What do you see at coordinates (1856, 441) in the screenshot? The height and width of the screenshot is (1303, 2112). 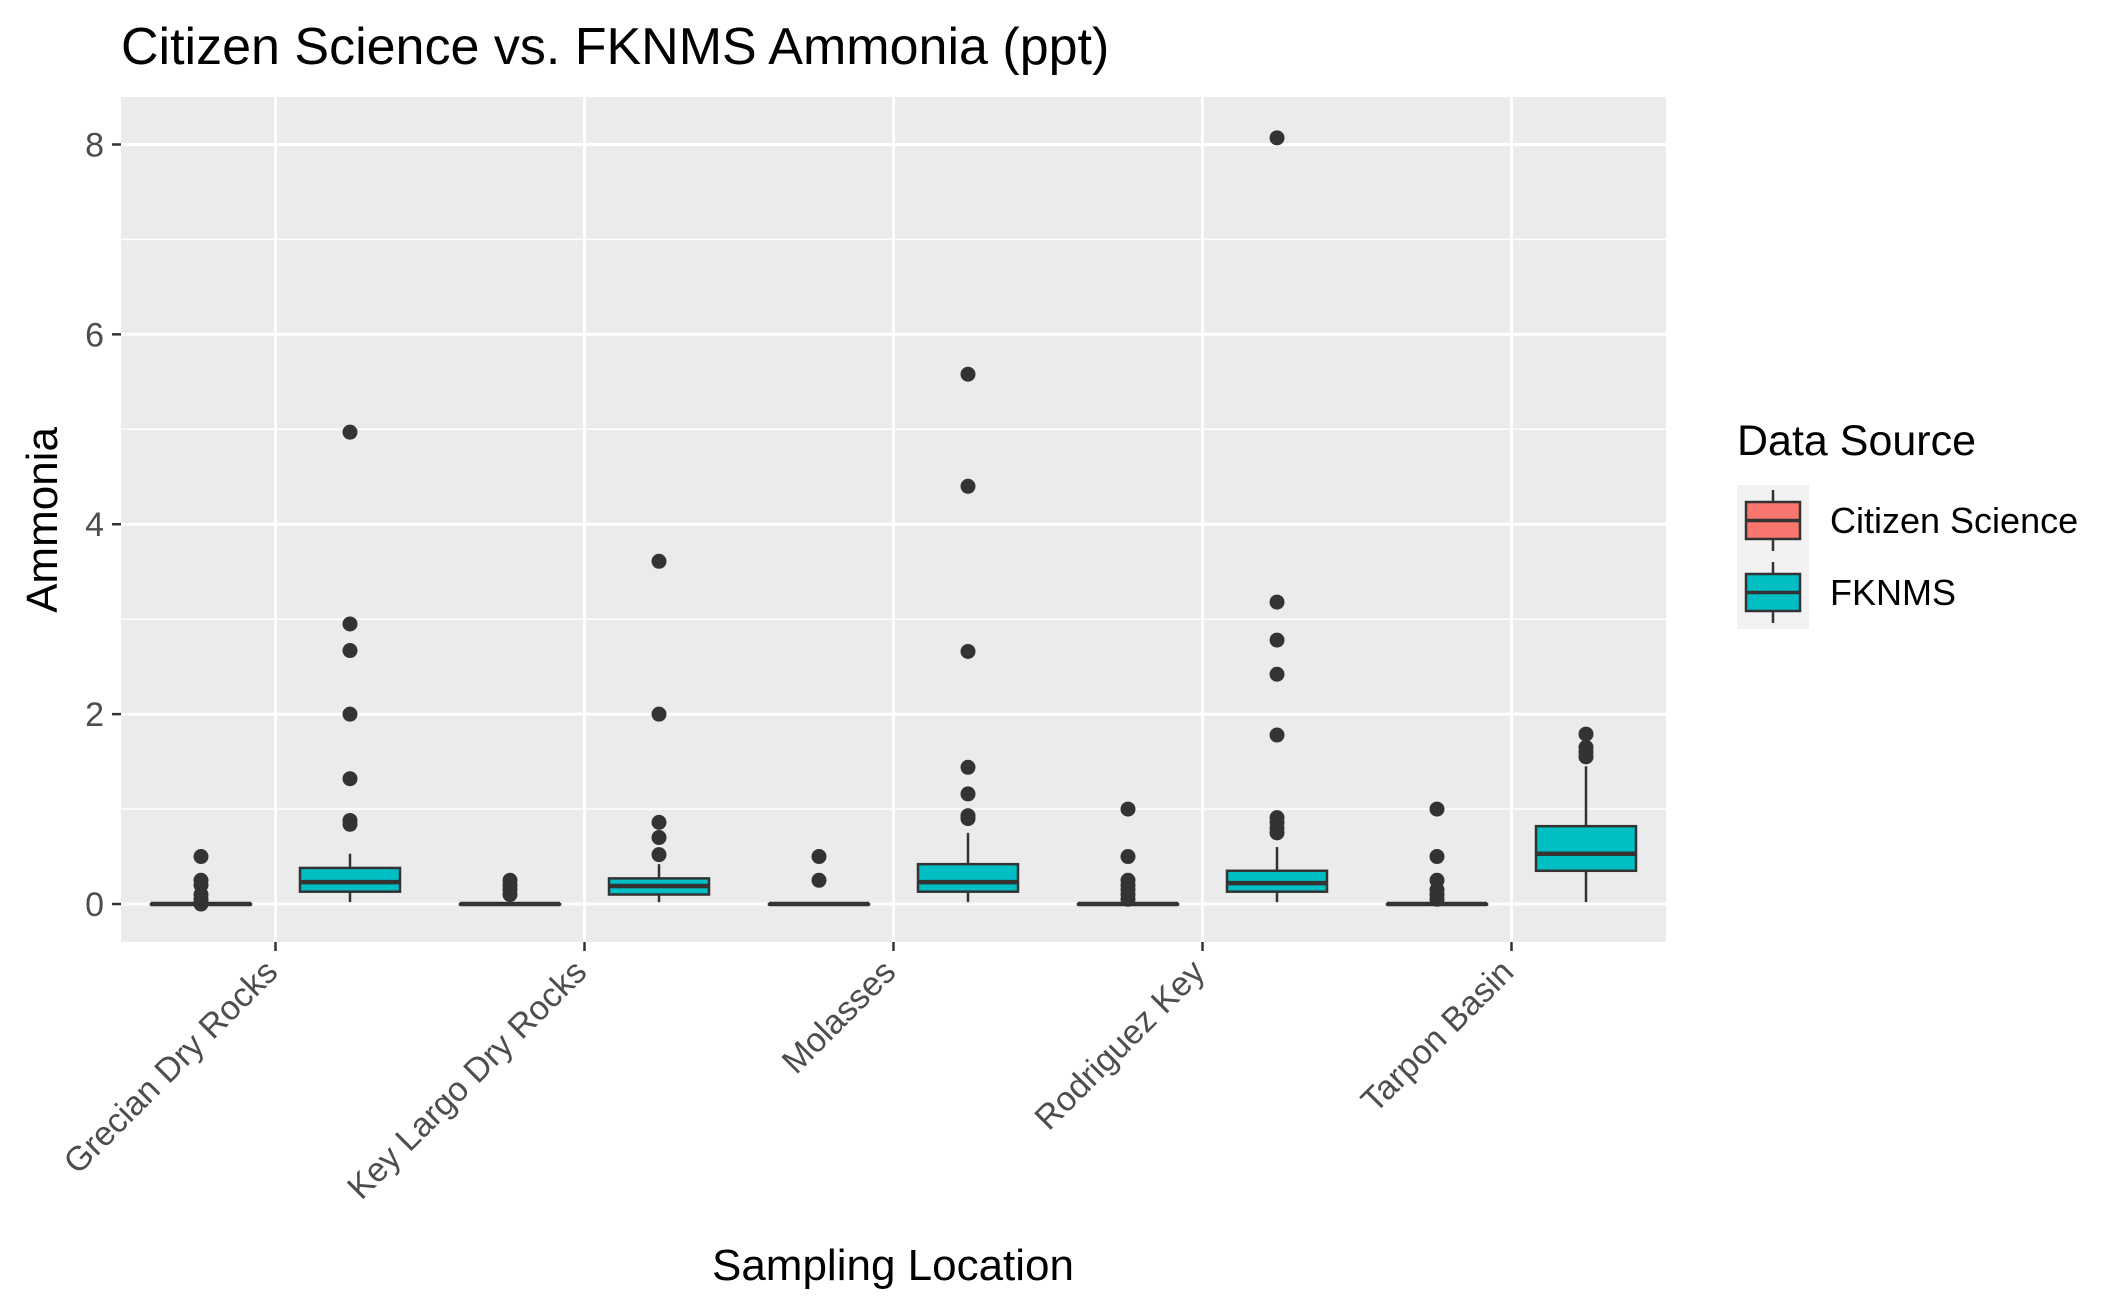 I see `legend-title: Data Source` at bounding box center [1856, 441].